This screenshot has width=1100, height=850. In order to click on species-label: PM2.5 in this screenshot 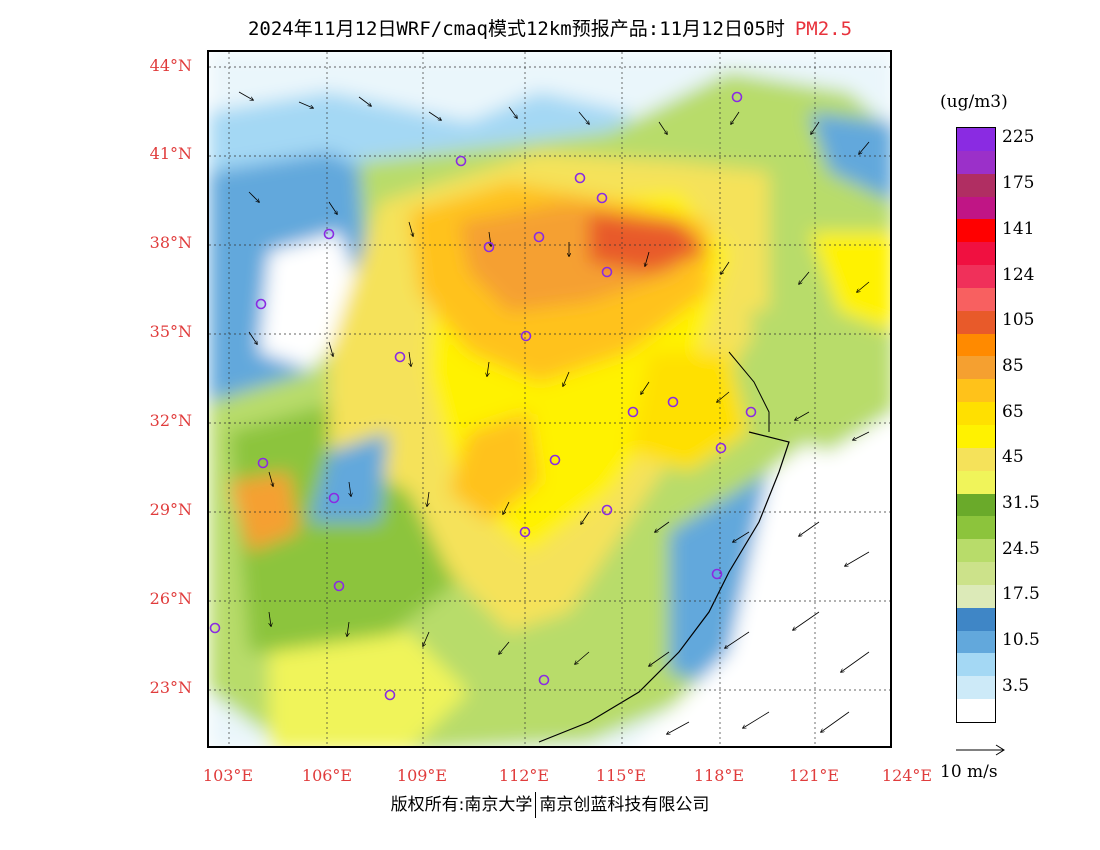, I will do `click(823, 29)`.